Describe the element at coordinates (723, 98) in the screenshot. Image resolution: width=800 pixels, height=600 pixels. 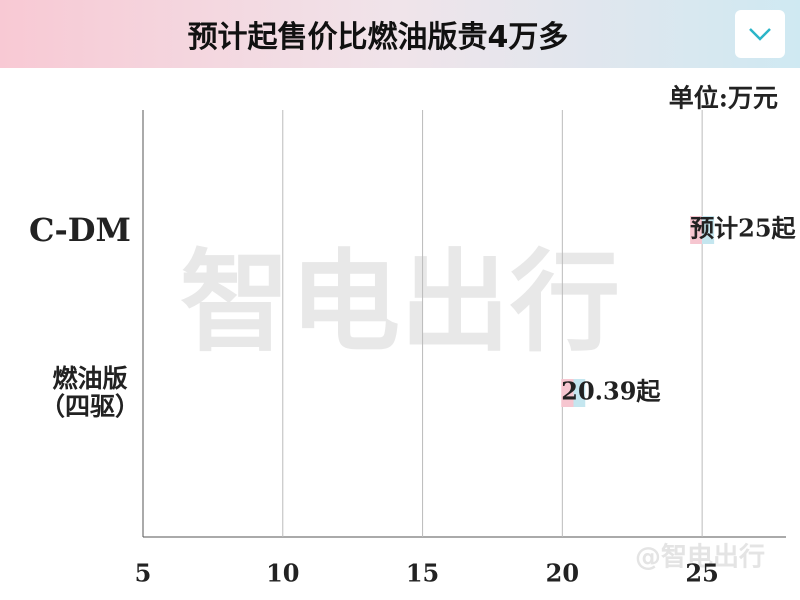
I see `unit-label: 单位:万元` at that location.